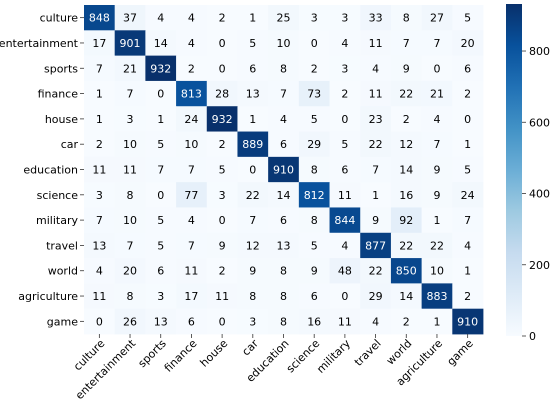  I want to click on heatmap-cell-game-house, so click(222, 321).